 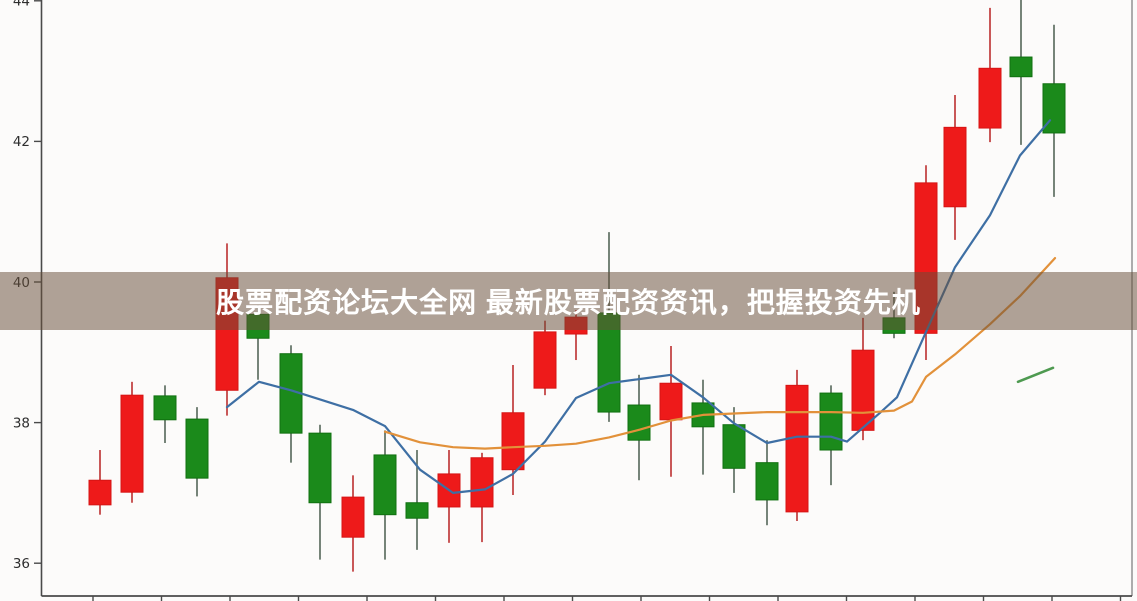 I want to click on headline-text: 股票配资论坛大全网 最新股票配资资讯，把握投资先机, so click(x=568, y=302).